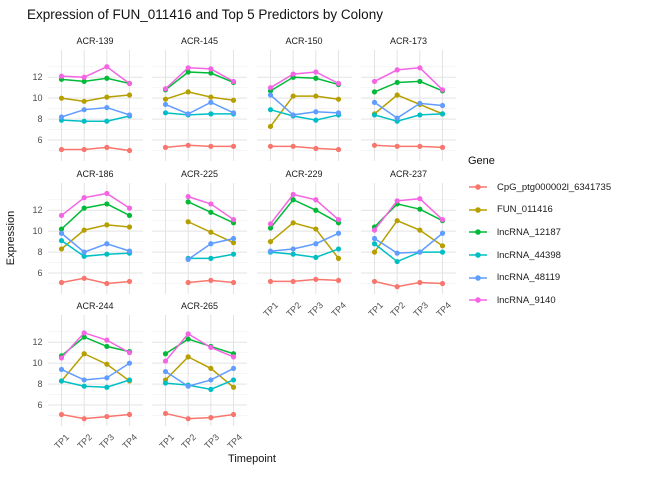 This screenshot has height=480, width=672. I want to click on facet-strip-ACR-150: ACR-150, so click(304, 41).